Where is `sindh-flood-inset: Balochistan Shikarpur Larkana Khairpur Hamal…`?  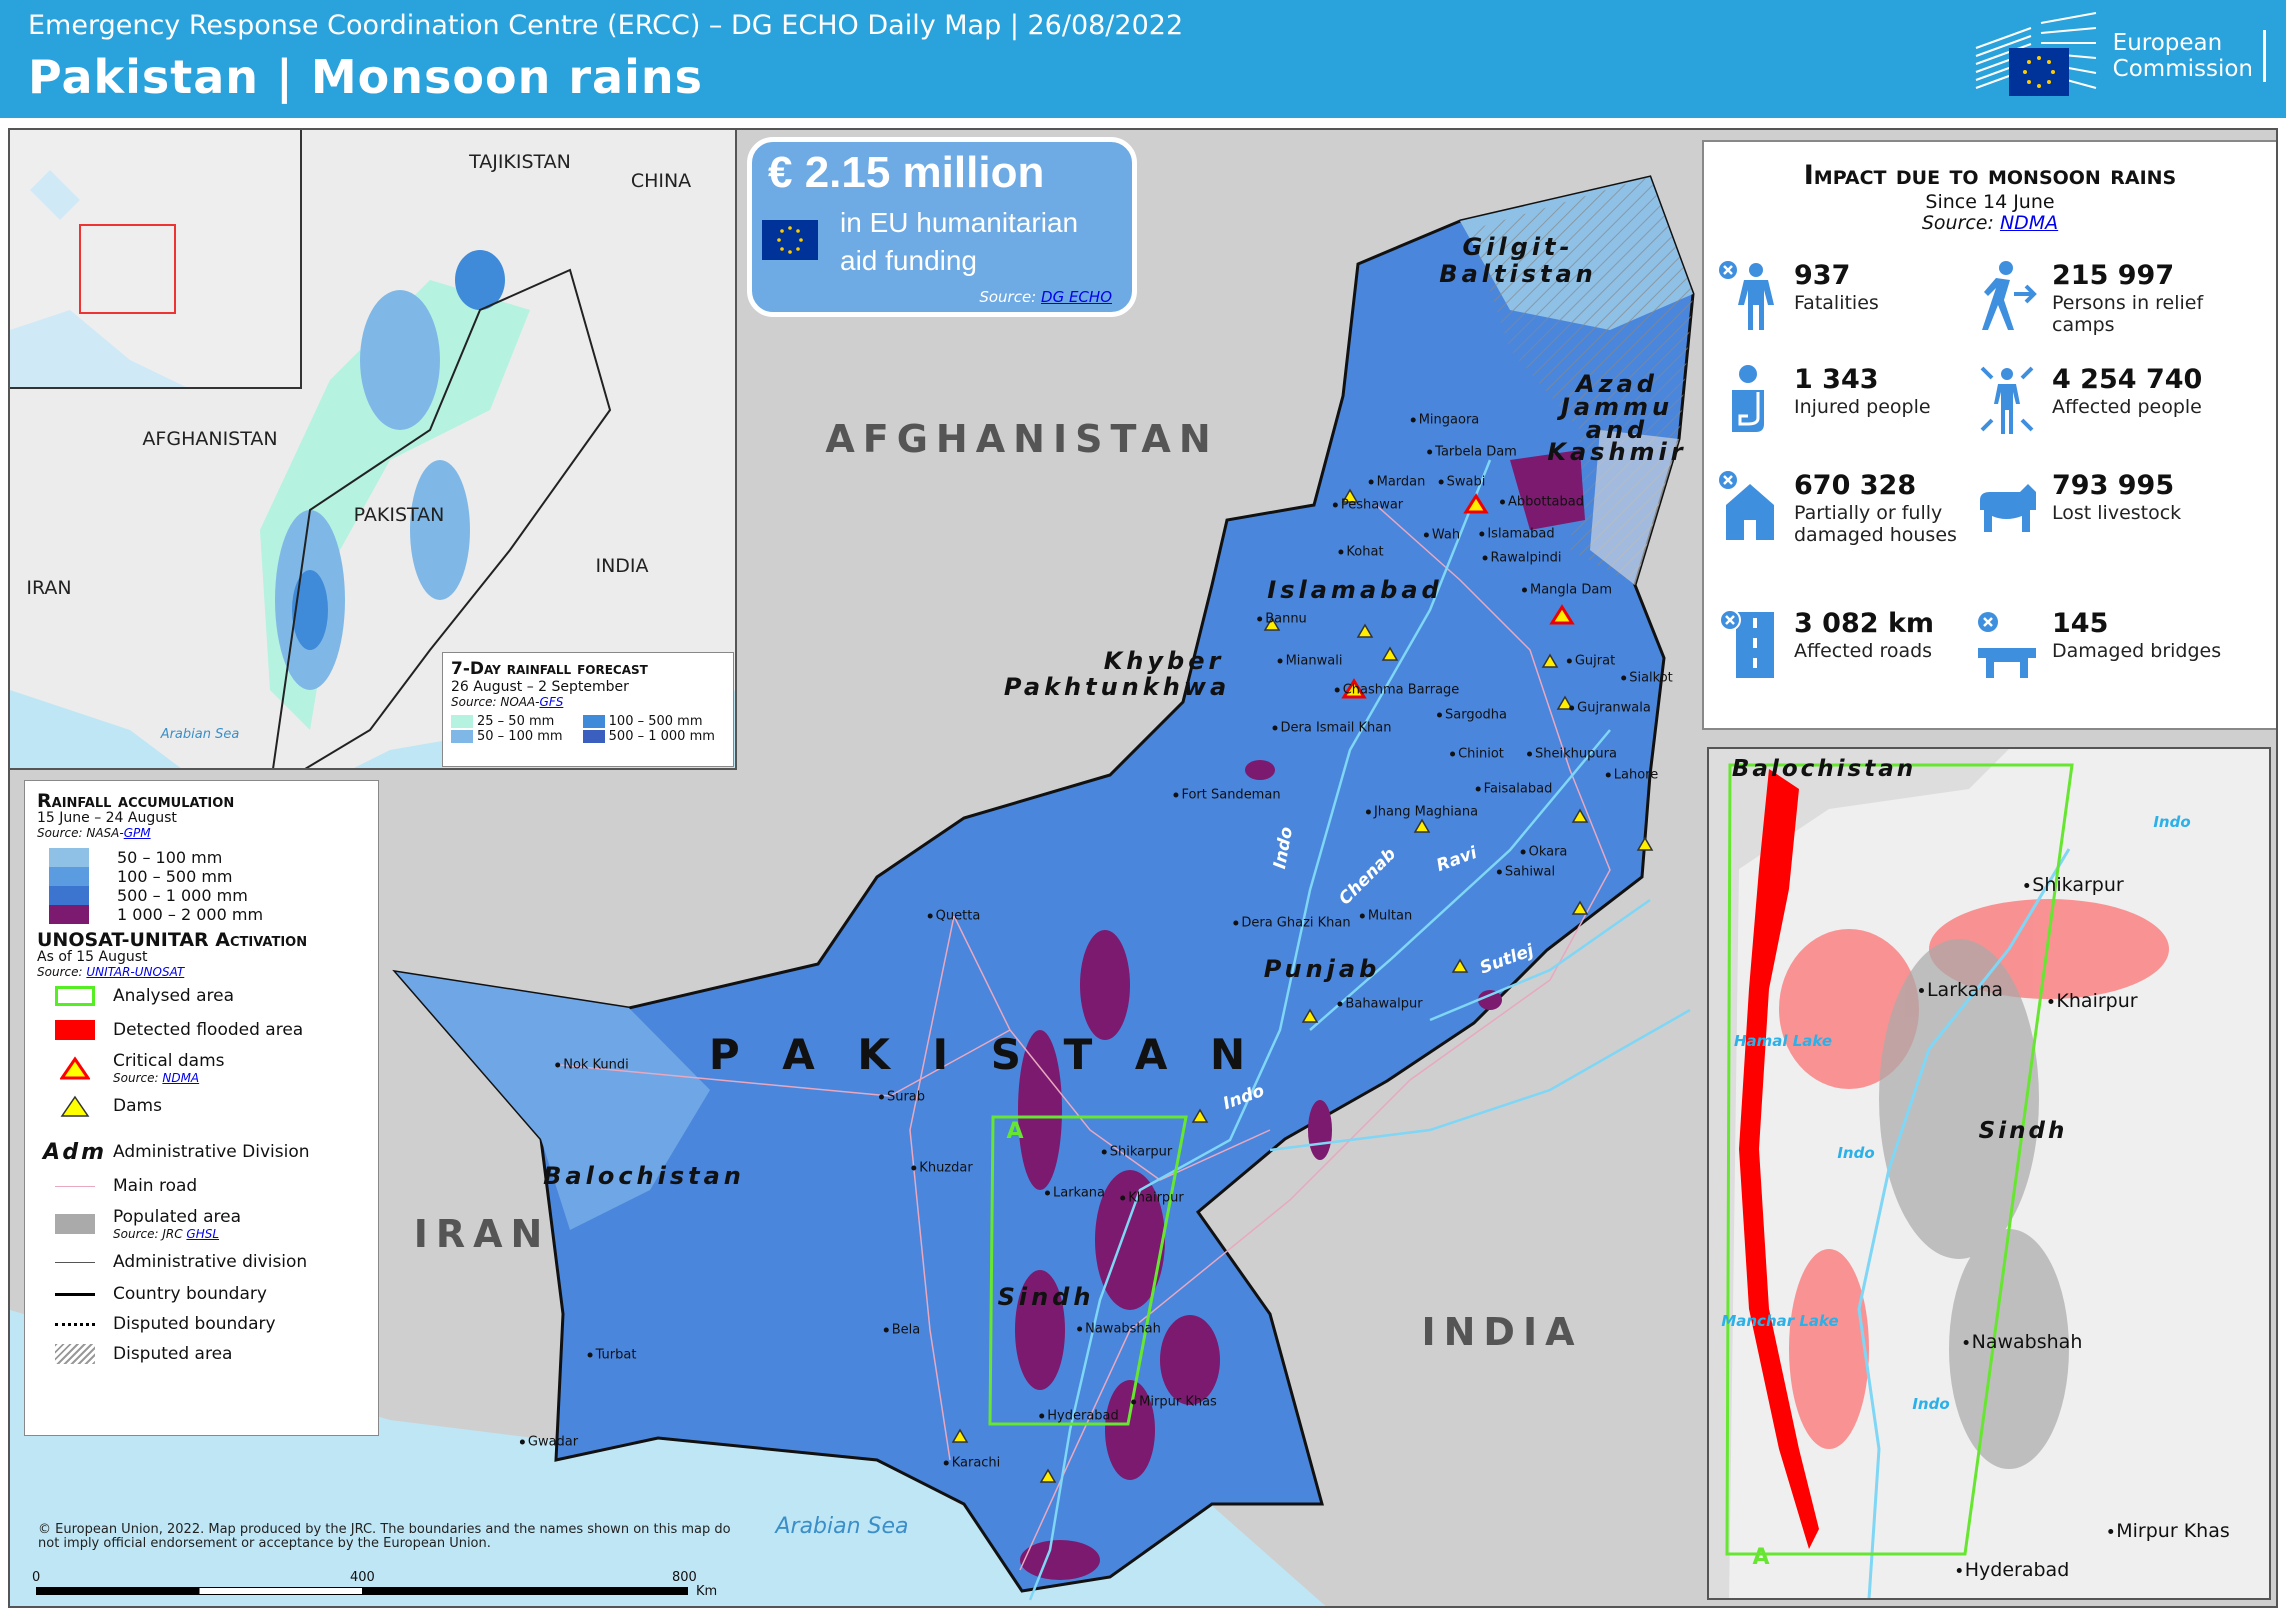 sindh-flood-inset: Balochistan Shikarpur Larkana Khairpur Hamal… is located at coordinates (1989, 1173).